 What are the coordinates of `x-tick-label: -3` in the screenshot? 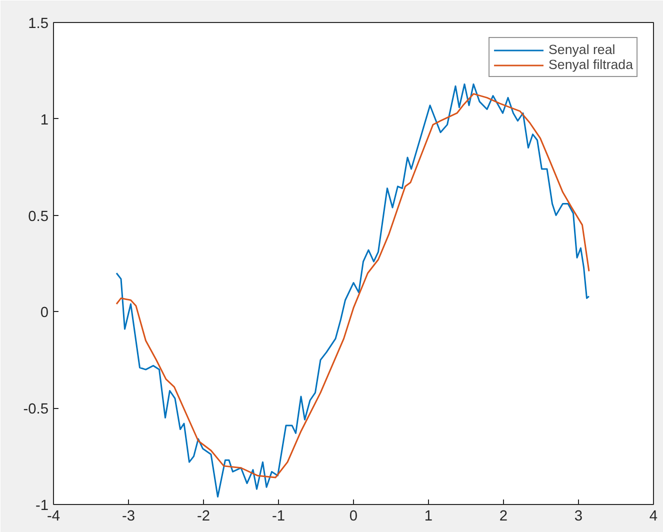 It's located at (129, 516).